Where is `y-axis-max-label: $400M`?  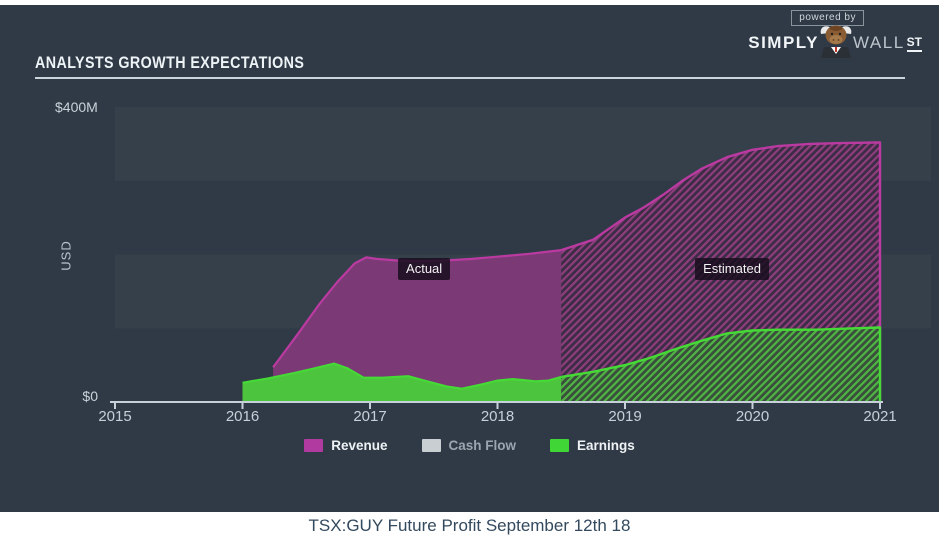
y-axis-max-label: $400M is located at coordinates (76, 107).